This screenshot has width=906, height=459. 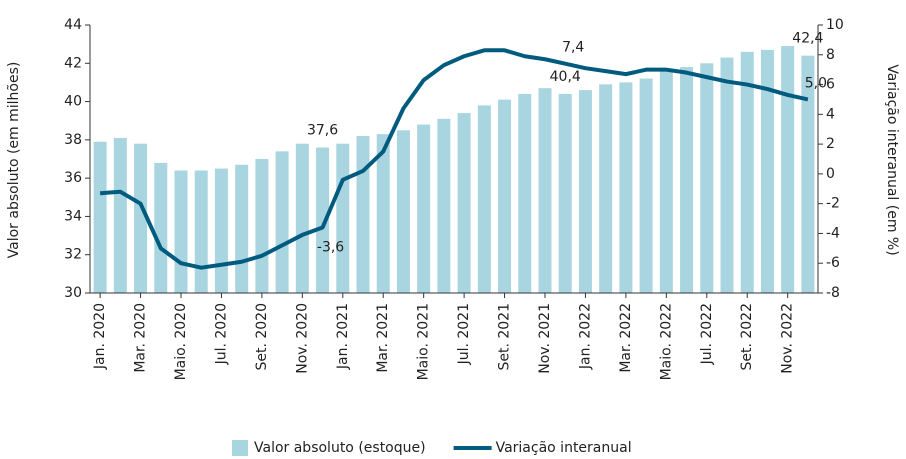 What do you see at coordinates (545, 338) in the screenshot?
I see `x-tick-label: Nov. 2021` at bounding box center [545, 338].